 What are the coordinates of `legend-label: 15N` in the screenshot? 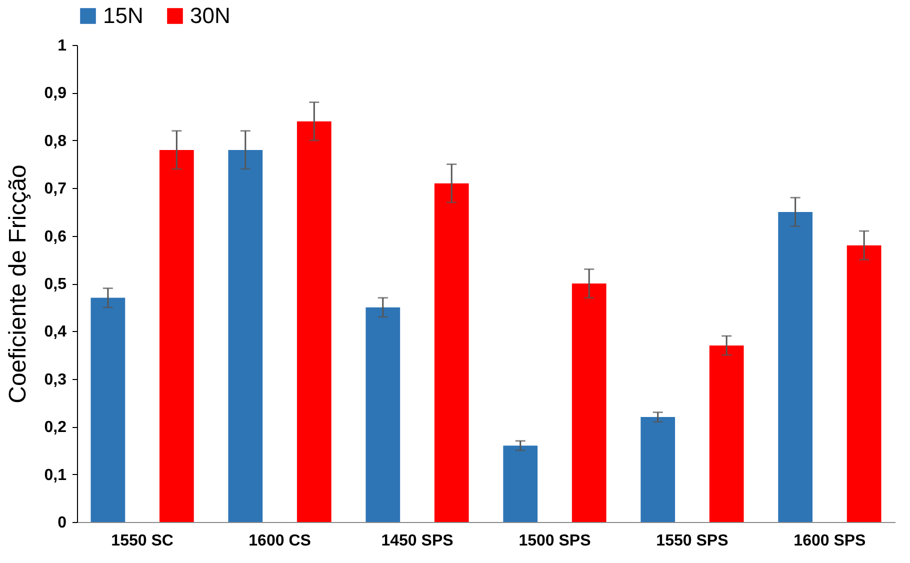 It's located at (123, 15).